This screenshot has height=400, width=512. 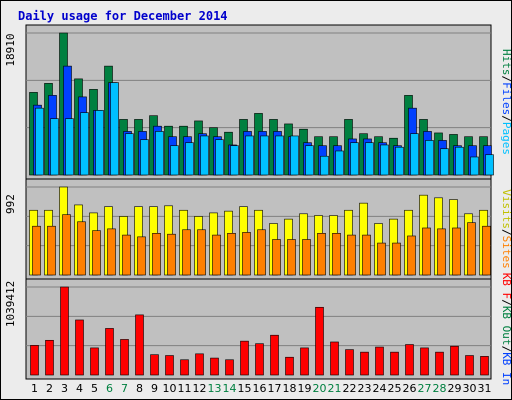 I want to click on x-tick-label-31: 31, so click(x=485, y=388).